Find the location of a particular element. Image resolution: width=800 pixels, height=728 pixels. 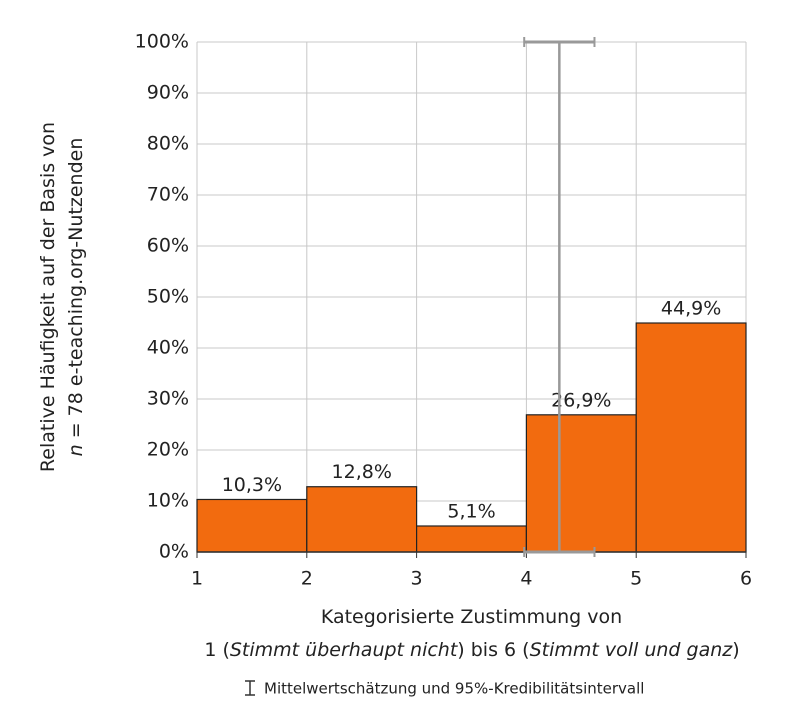

axis-label: Kategorisierte Zustimmung von is located at coordinates (471, 617).